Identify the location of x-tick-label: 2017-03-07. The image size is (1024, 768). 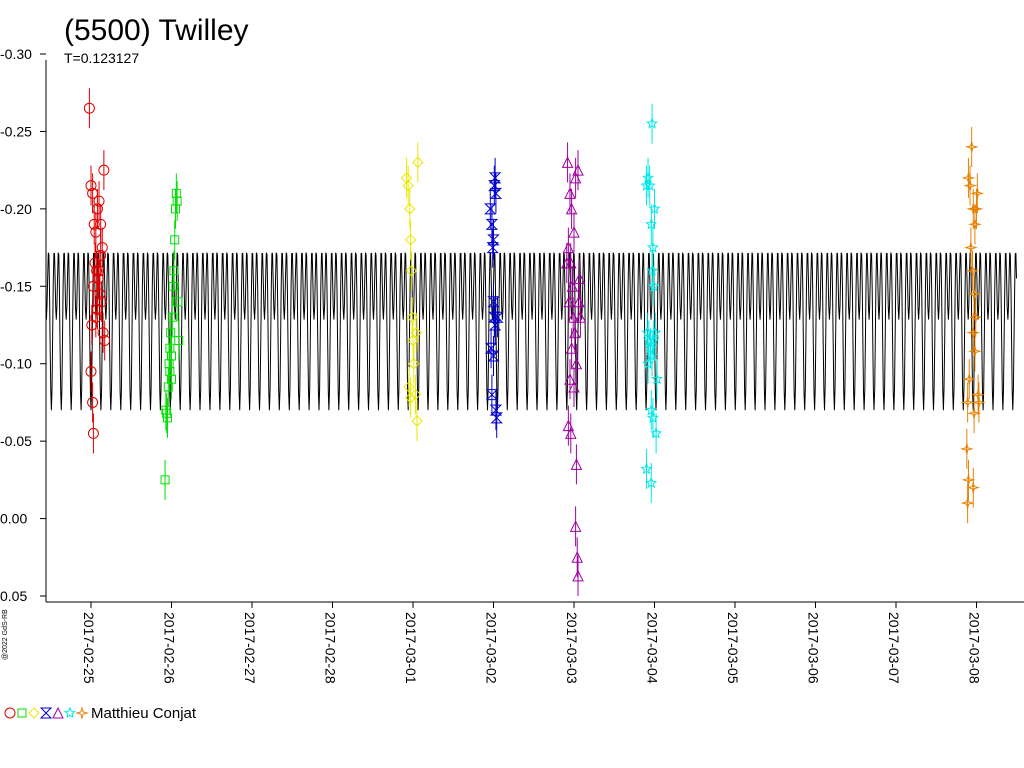
(894, 648).